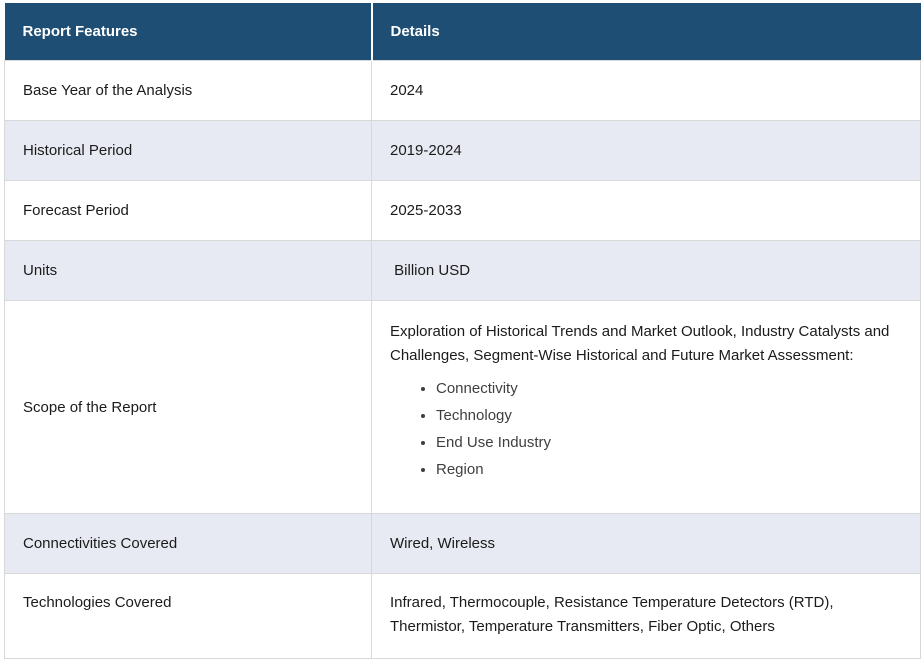 This screenshot has height=671, width=924. Describe the element at coordinates (188, 32) in the screenshot. I see `header-cell-report-features: Report Features` at that location.